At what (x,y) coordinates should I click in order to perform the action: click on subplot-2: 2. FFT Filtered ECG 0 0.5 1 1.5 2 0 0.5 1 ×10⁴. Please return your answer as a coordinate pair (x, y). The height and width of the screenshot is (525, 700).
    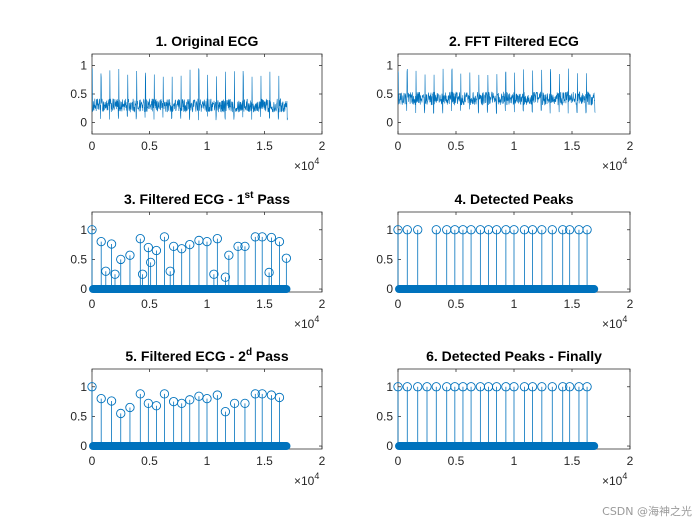
    Looking at the image, I should click on (504, 103).